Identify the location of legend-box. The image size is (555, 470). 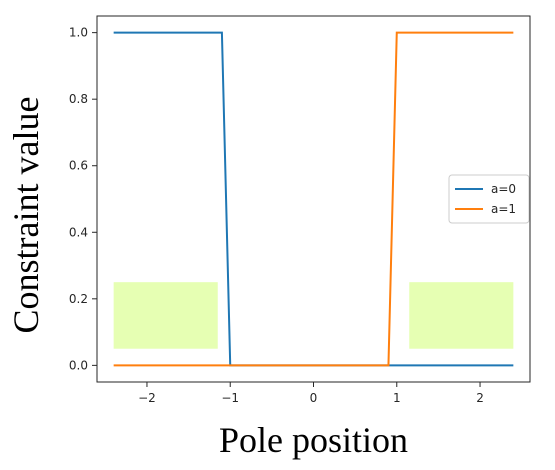
(489, 199).